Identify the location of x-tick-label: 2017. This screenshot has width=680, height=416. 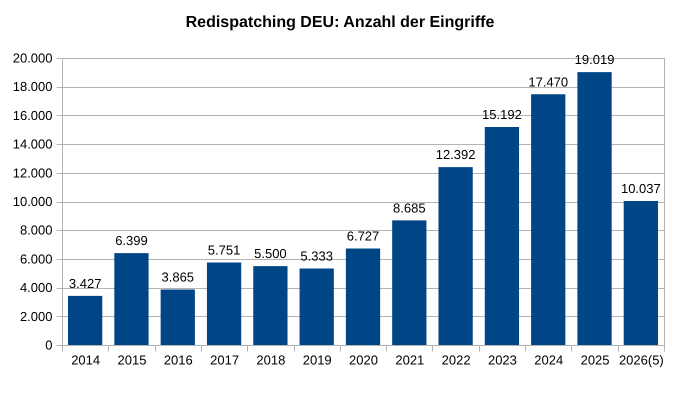
(225, 360).